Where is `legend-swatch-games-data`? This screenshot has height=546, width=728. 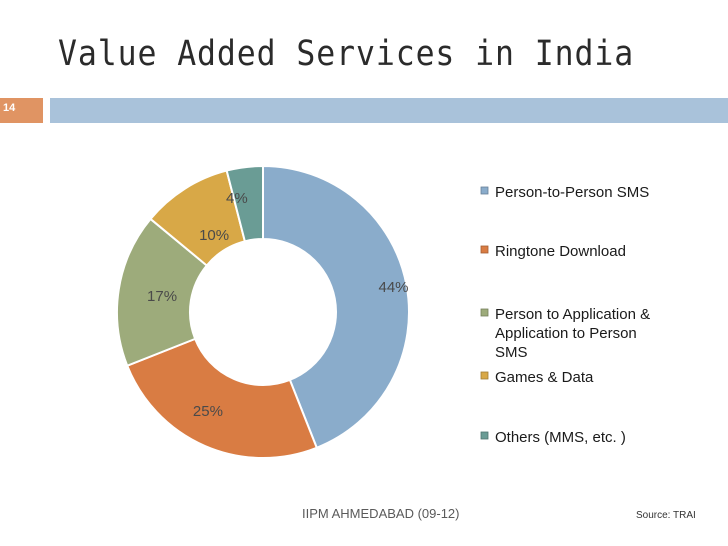
legend-swatch-games-data is located at coordinates (484, 375).